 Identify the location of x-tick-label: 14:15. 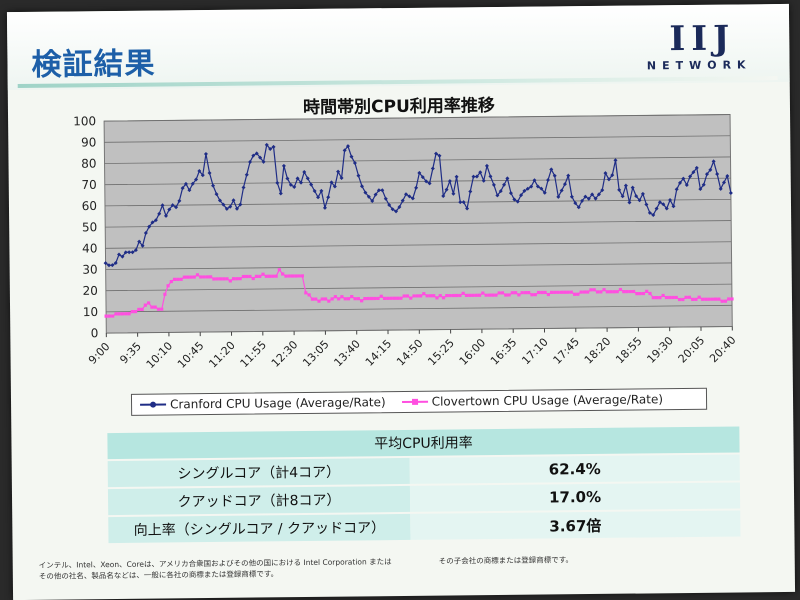
(378, 353).